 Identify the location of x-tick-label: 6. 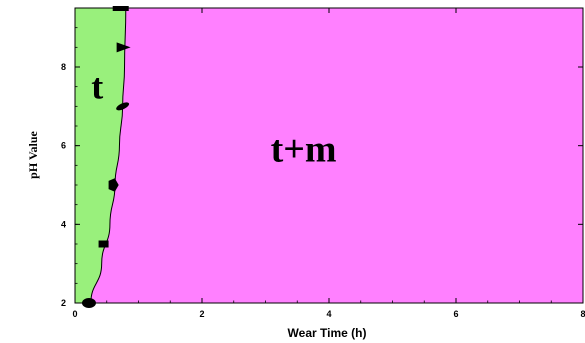
(455, 314).